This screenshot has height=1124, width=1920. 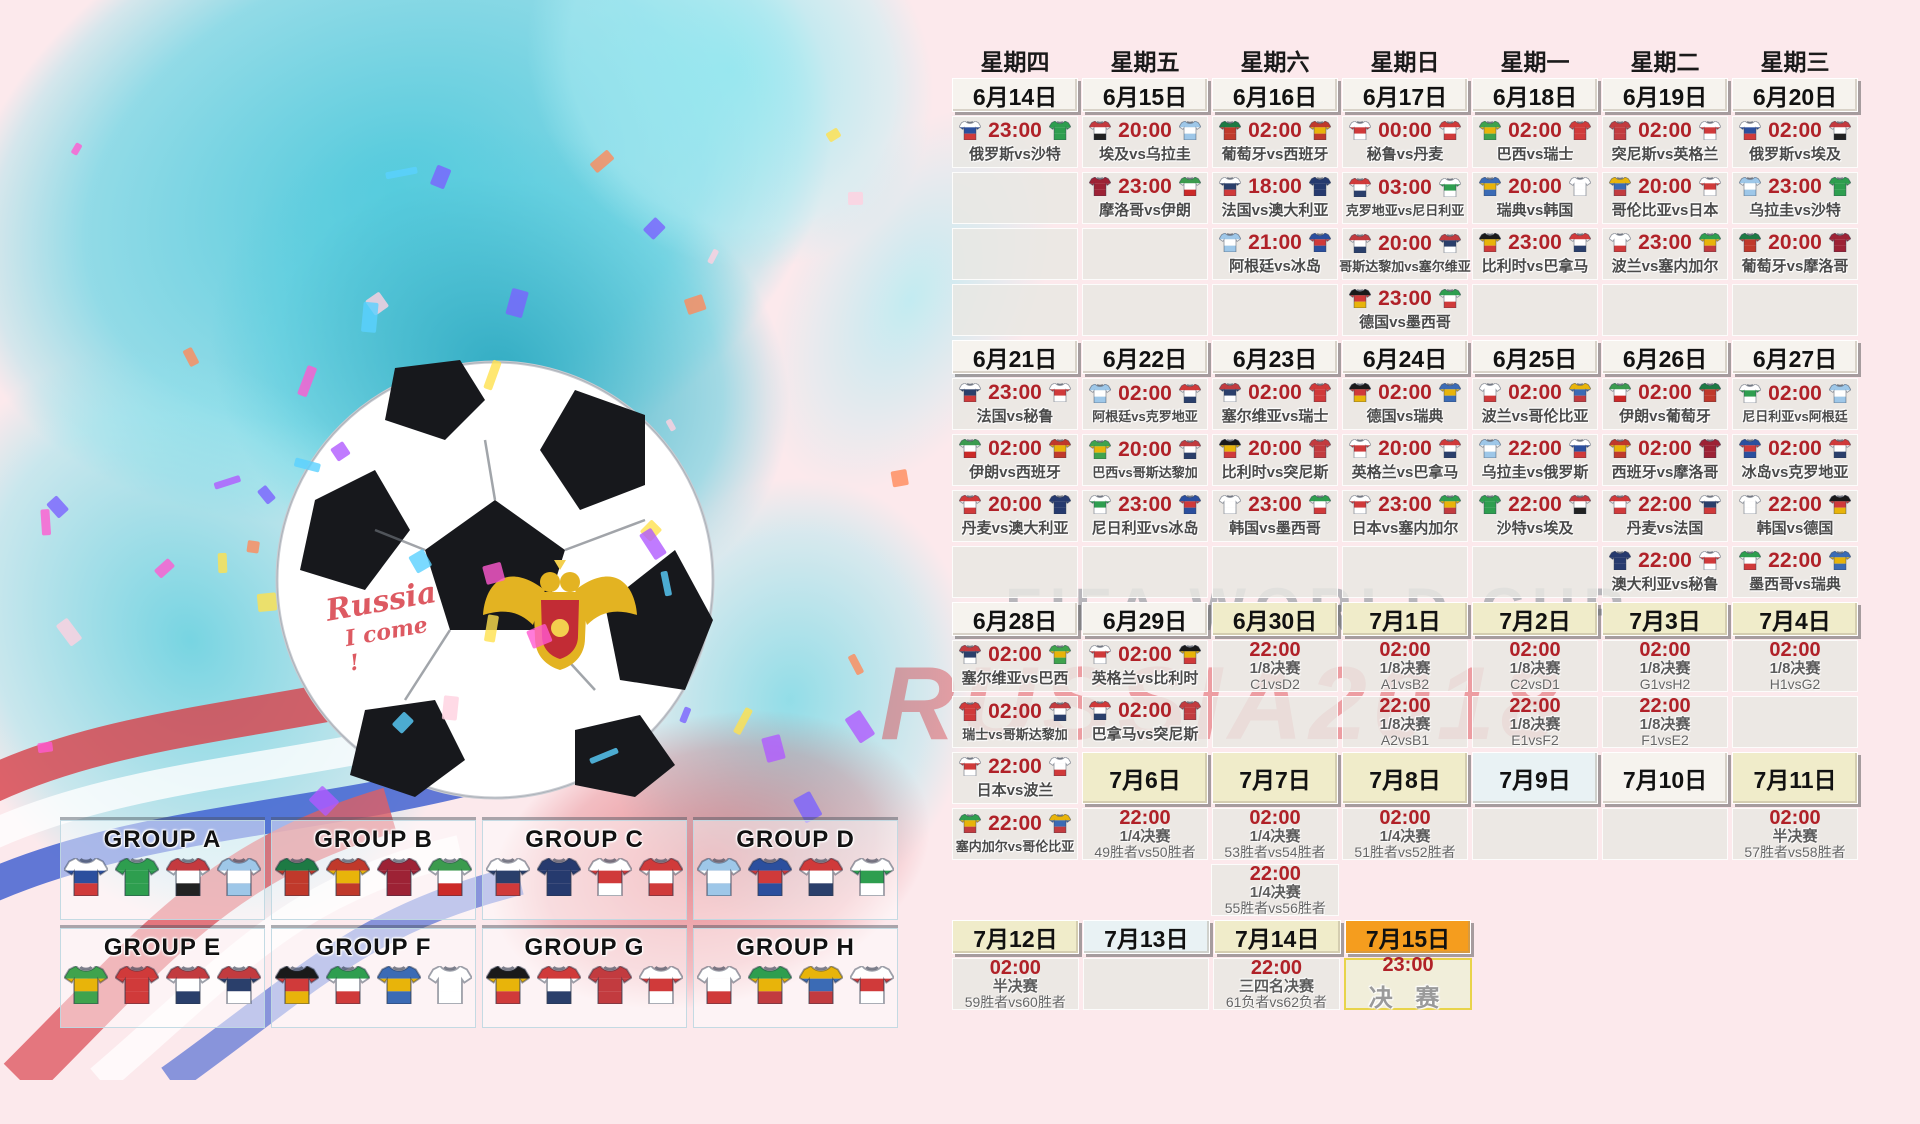 What do you see at coordinates (1665, 722) in the screenshot?
I see `knockout-cell: 22:00 1/8决赛 F1vsE2` at bounding box center [1665, 722].